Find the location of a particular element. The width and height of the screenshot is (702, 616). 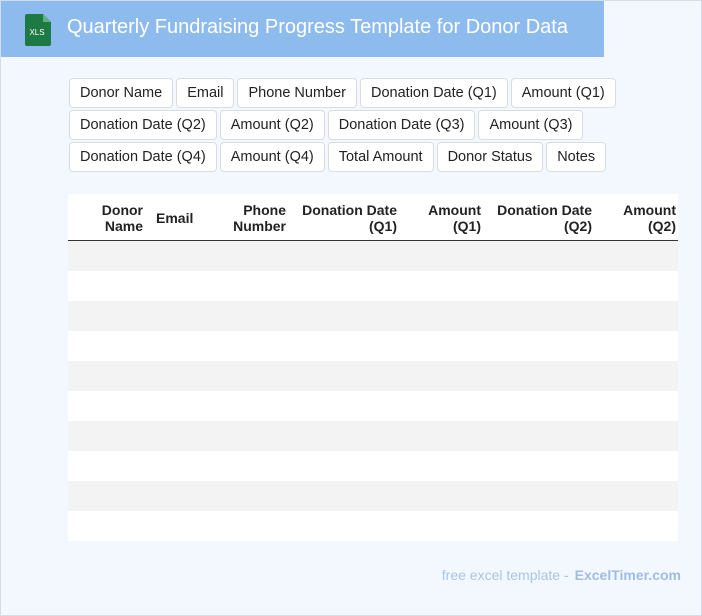

chip-email: Email is located at coordinates (205, 93).